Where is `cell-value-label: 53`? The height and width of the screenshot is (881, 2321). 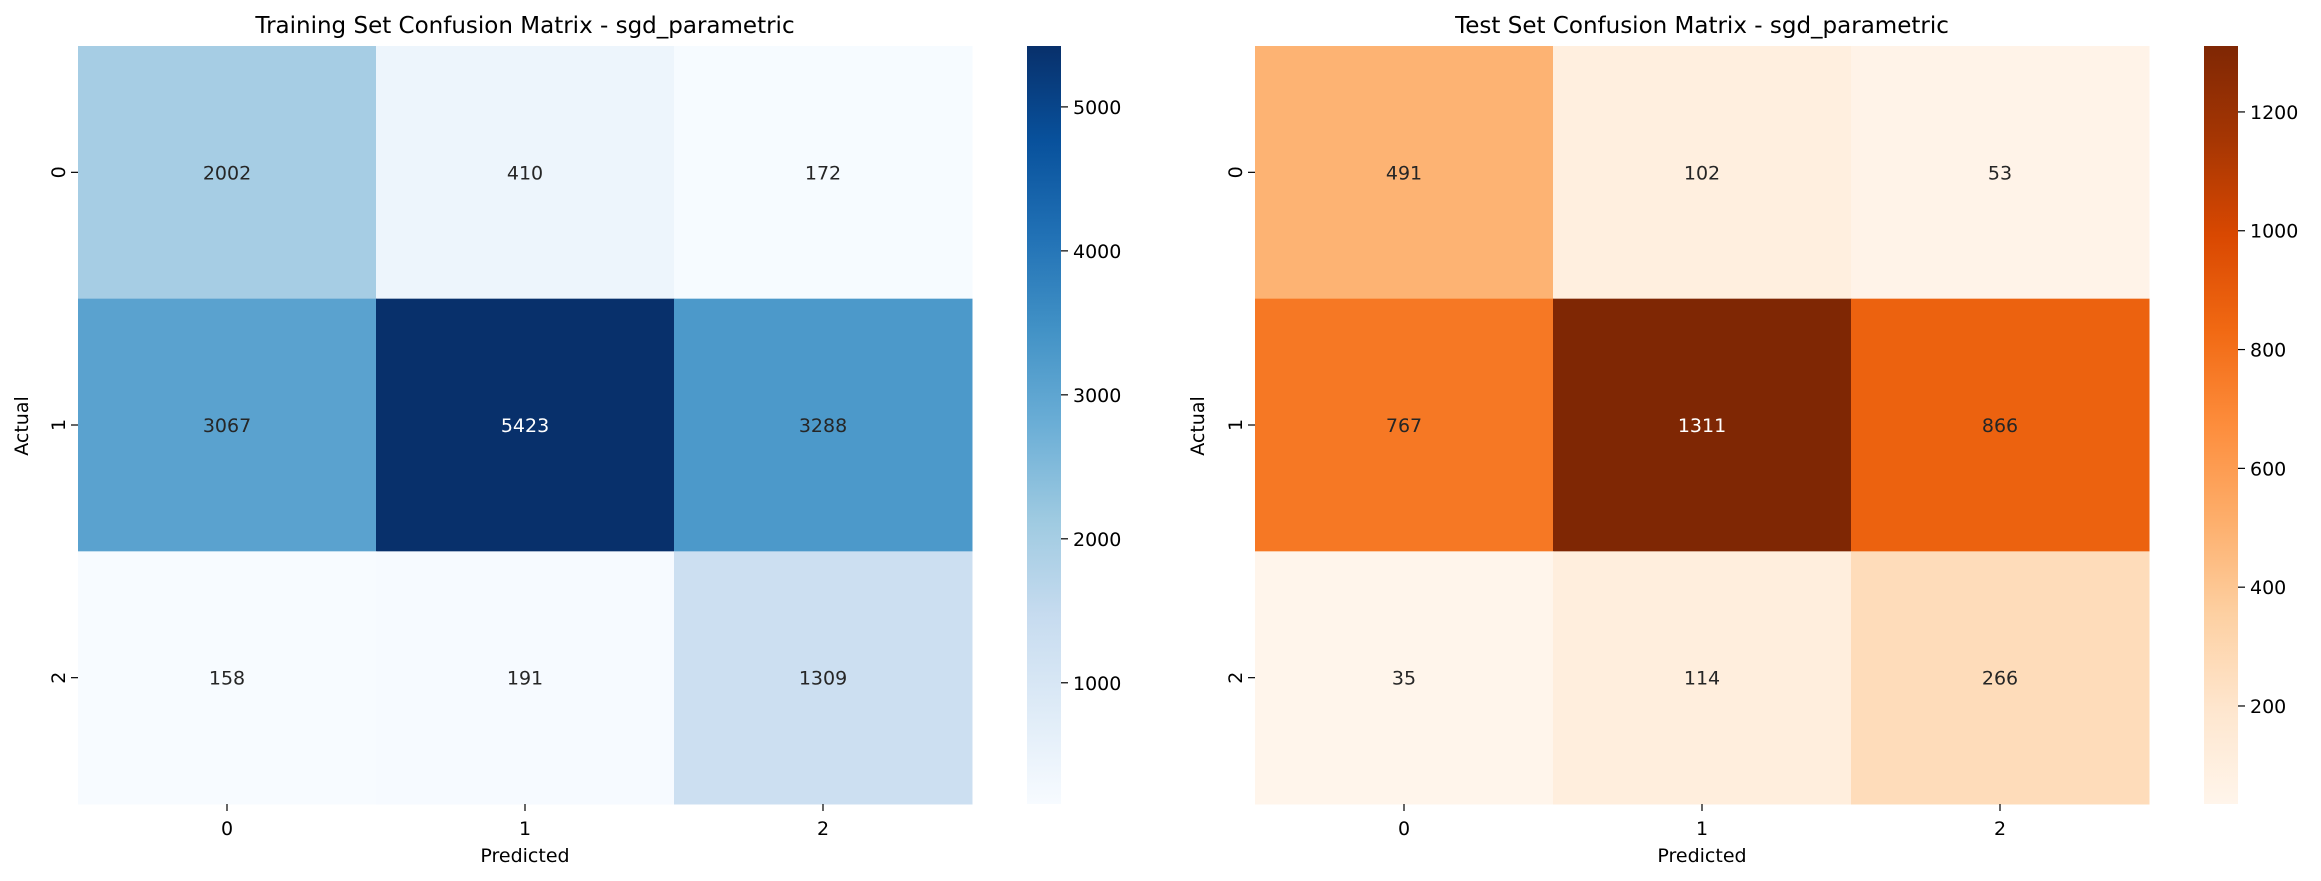
cell-value-label: 53 is located at coordinates (2000, 173).